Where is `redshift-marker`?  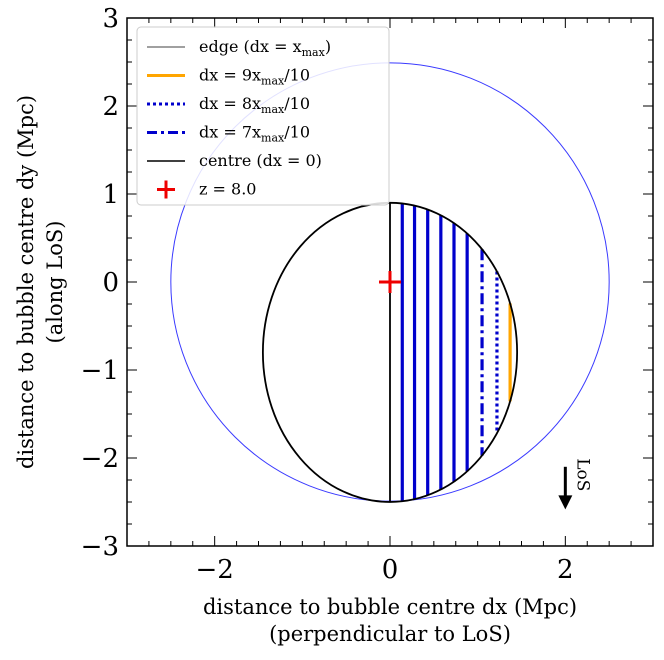
redshift-marker is located at coordinates (390, 282).